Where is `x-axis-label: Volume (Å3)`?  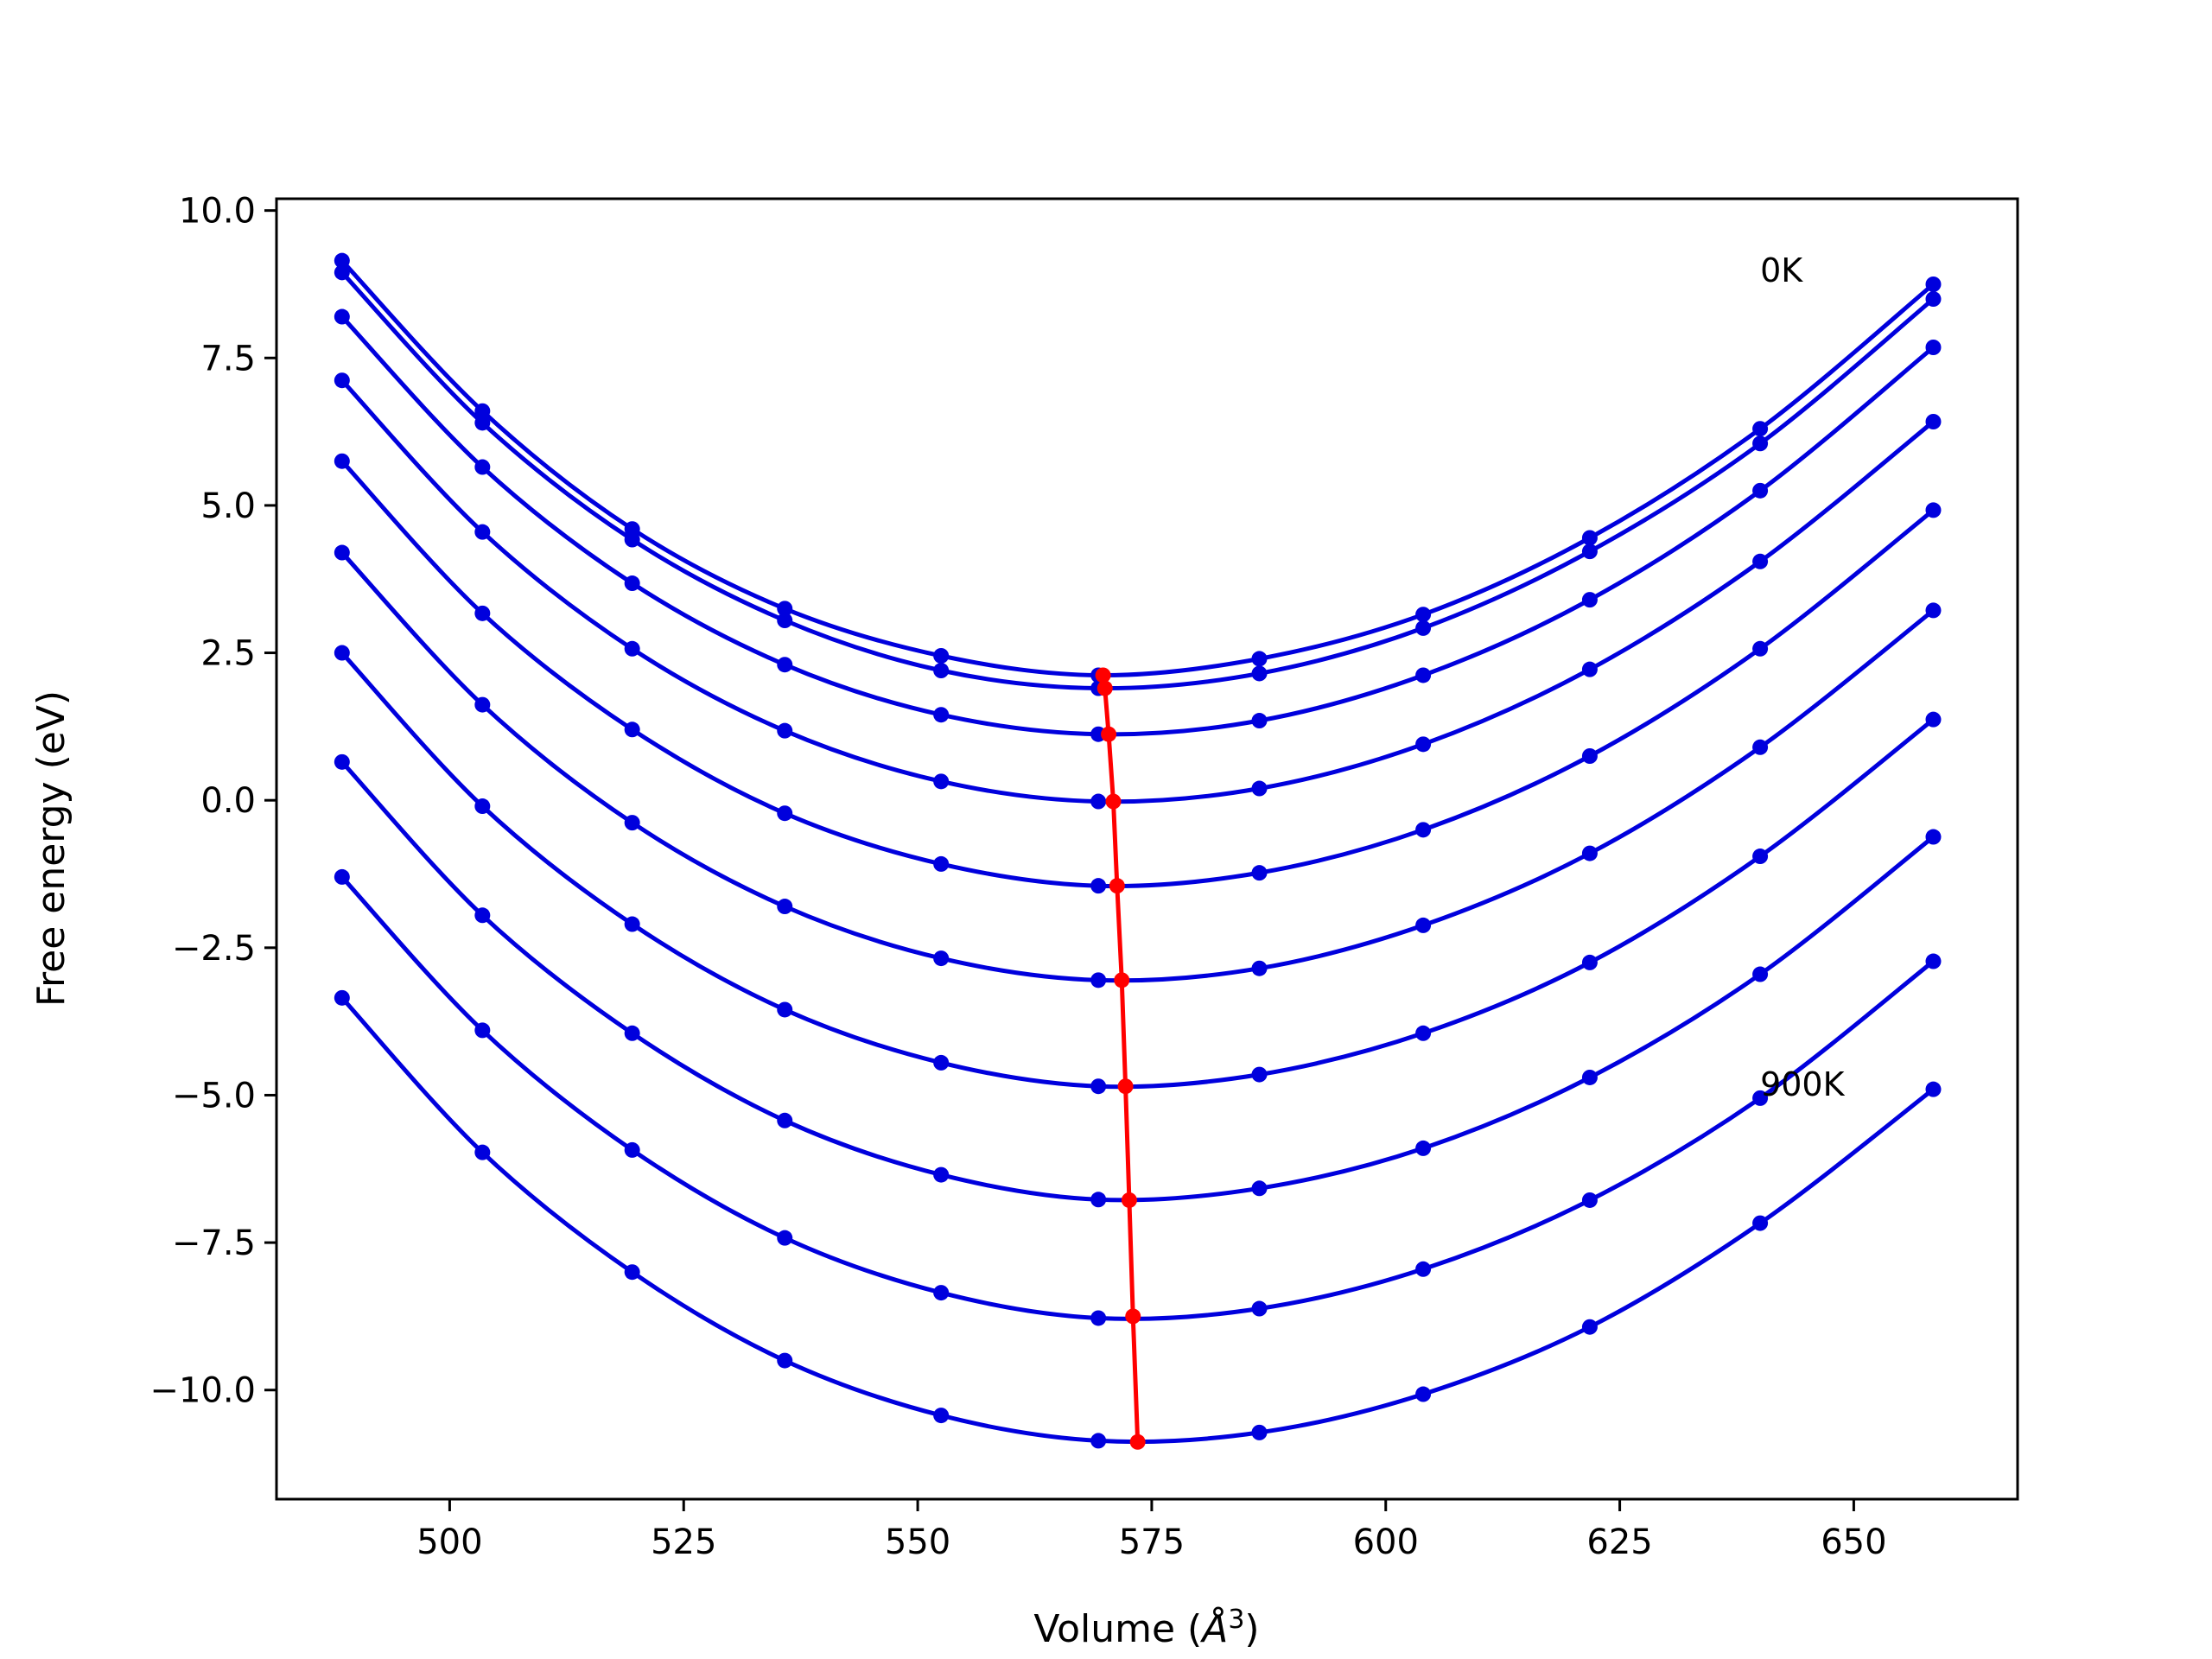 x-axis-label: Volume (Å3) is located at coordinates (1146, 1628).